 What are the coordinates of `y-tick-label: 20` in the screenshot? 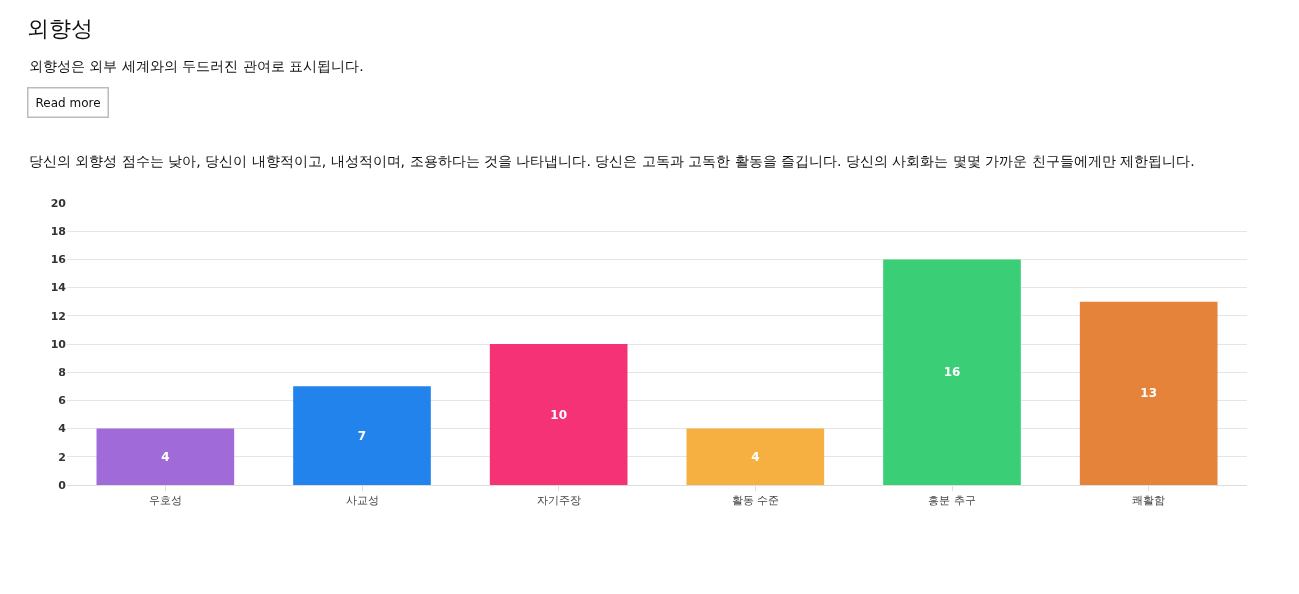 It's located at (58, 203).